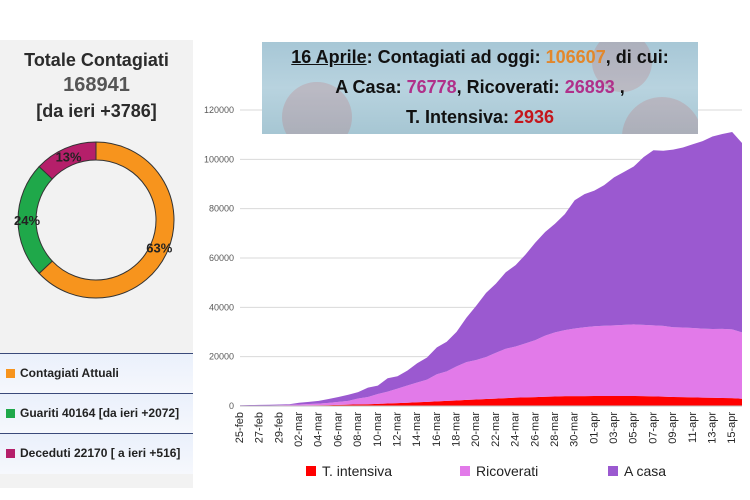 The width and height of the screenshot is (750, 500). Describe the element at coordinates (510, 87) in the screenshot. I see `headline-text: , Ricoverati:` at that location.